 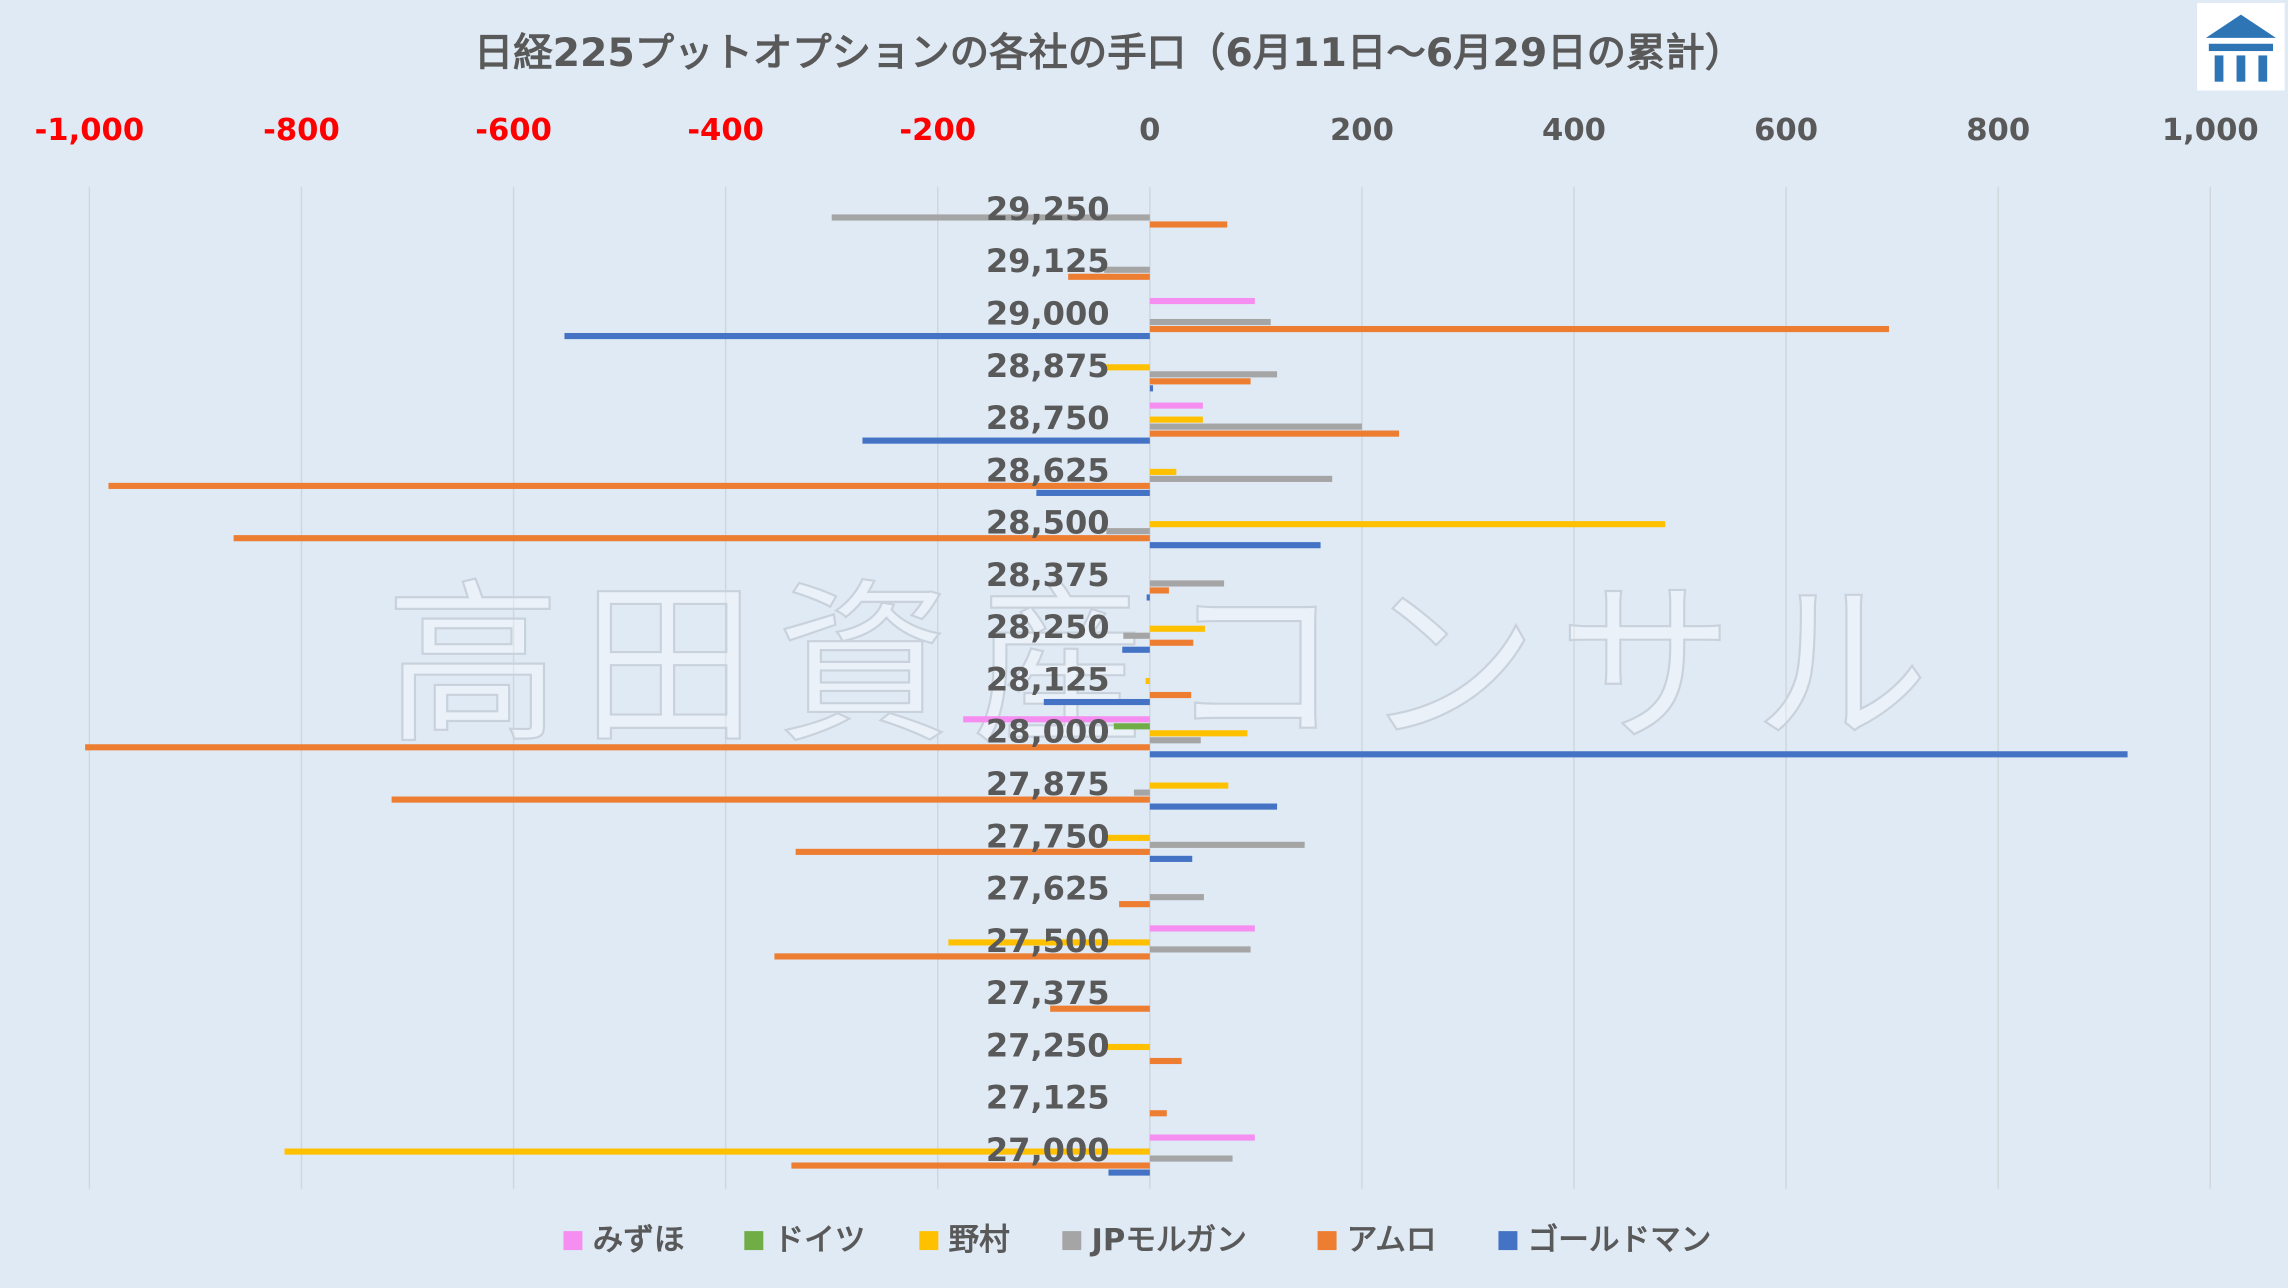 I want to click on x-tick-label: -400, so click(x=725, y=130).